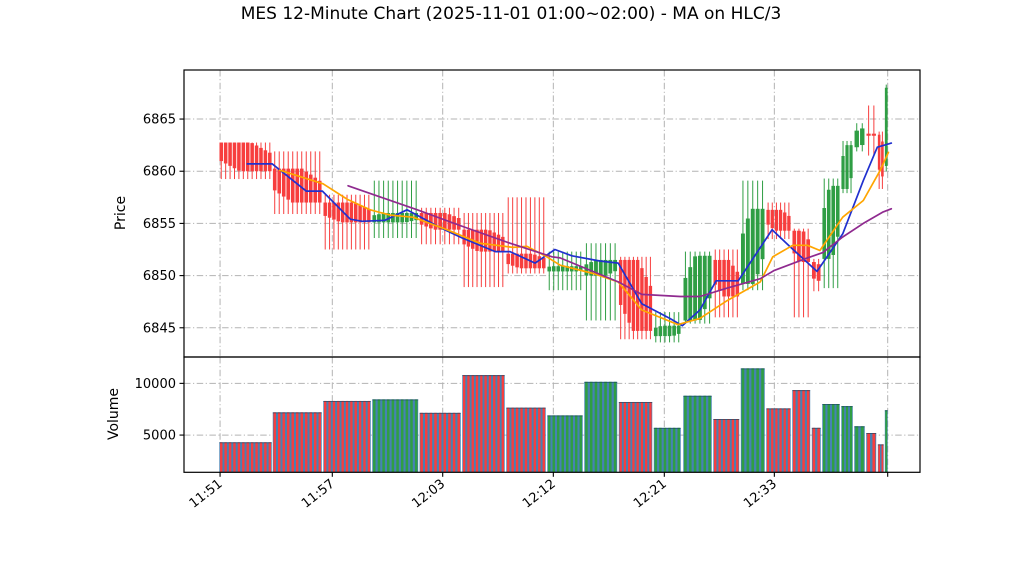  I want to click on price-tick-label: 6865, so click(159, 120).